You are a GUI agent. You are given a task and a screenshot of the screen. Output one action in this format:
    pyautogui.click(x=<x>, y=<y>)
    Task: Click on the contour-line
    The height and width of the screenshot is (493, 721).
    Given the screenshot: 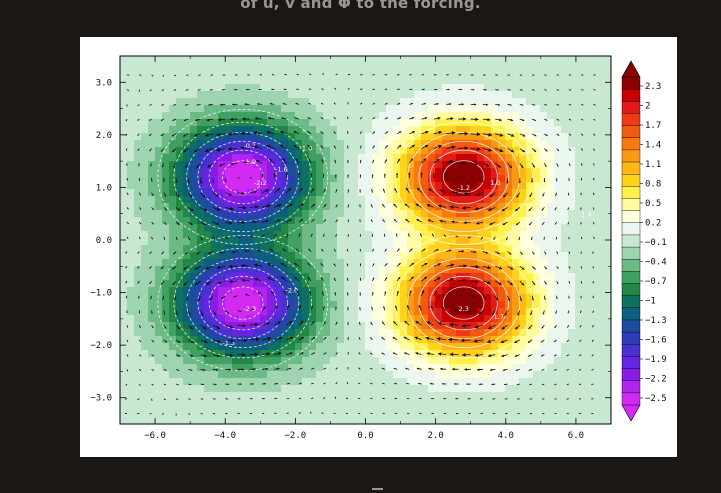 What is the action you would take?
    pyautogui.click(x=464, y=303)
    